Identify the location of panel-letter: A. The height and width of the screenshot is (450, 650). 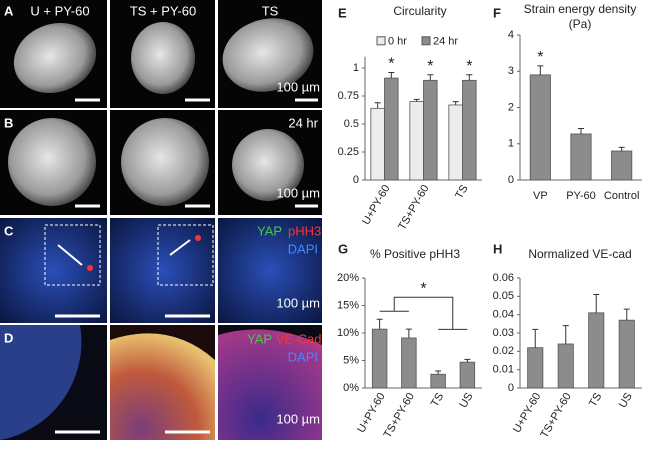
(9, 10).